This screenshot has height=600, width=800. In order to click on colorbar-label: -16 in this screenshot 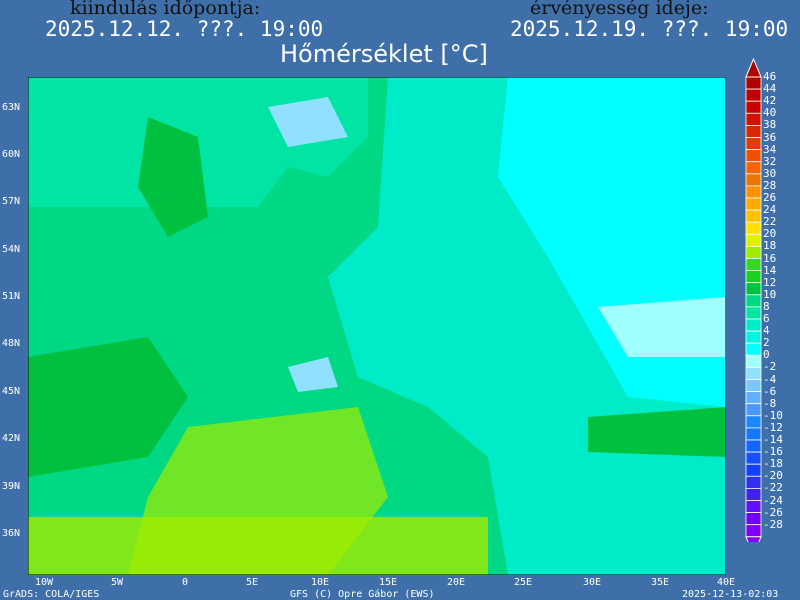, I will do `click(773, 452)`.